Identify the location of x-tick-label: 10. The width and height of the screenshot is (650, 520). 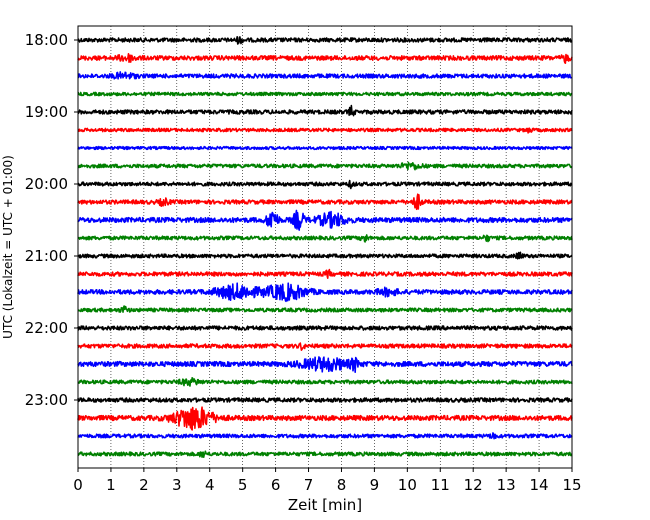
(407, 485).